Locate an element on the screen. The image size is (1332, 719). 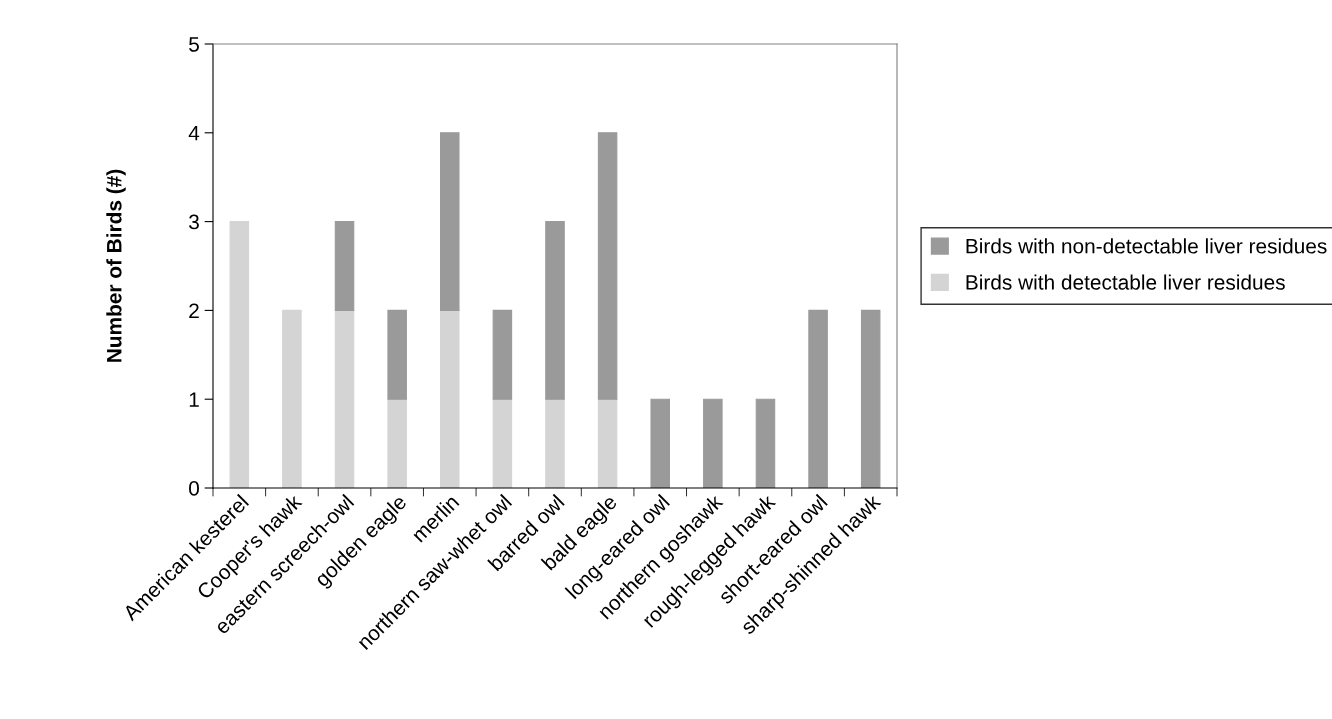
y-axis-title: Number of Birds (#) is located at coordinates (116, 265).